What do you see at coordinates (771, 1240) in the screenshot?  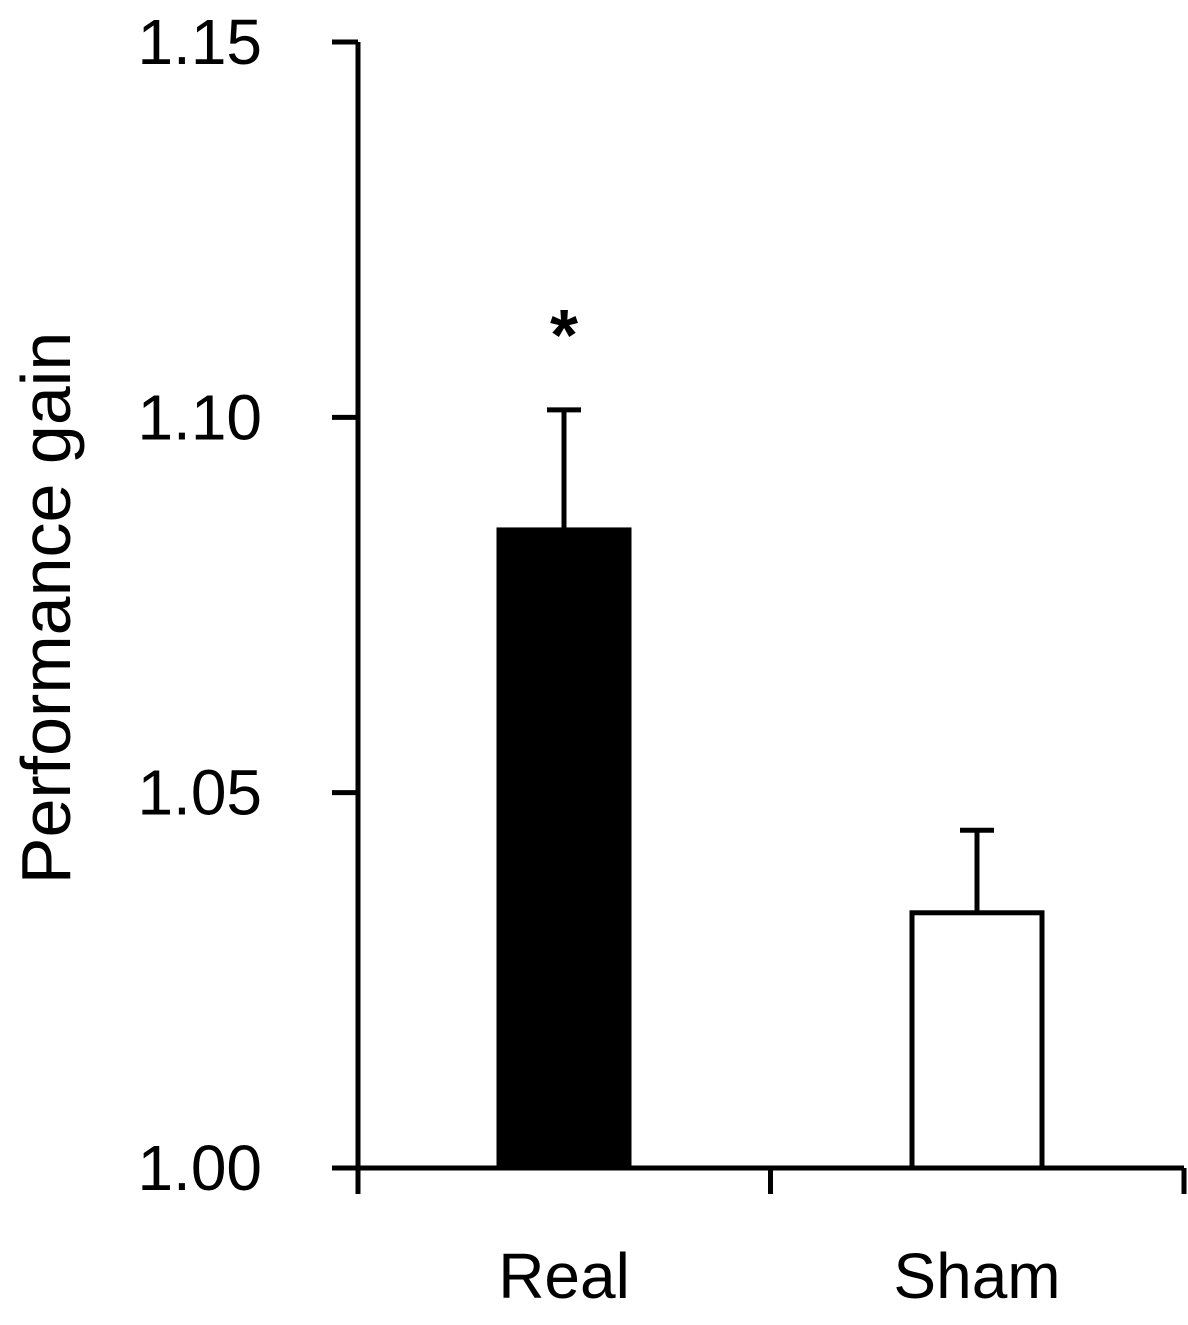 I see `x-ticks-group: Real Sham` at bounding box center [771, 1240].